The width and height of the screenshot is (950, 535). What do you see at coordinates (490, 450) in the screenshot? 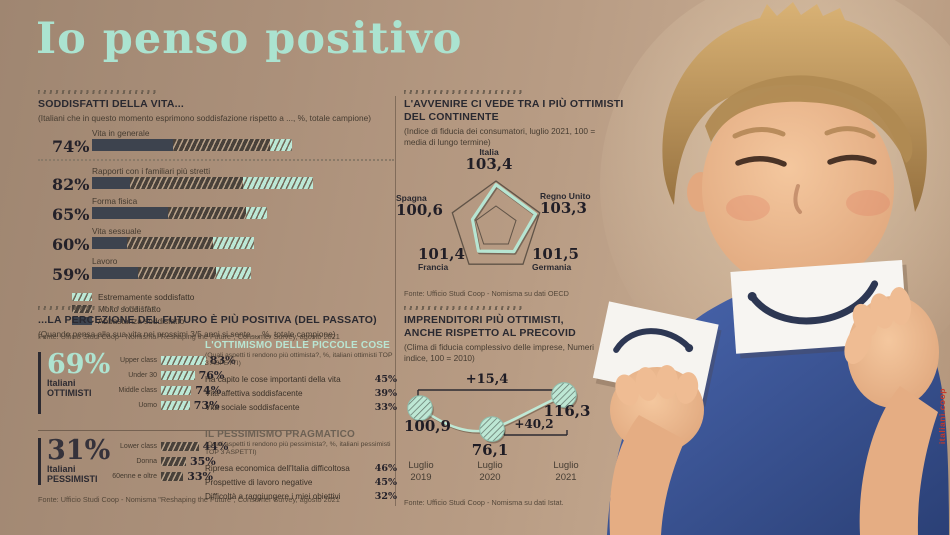
I see `point-value-label: 76,1` at bounding box center [490, 450].